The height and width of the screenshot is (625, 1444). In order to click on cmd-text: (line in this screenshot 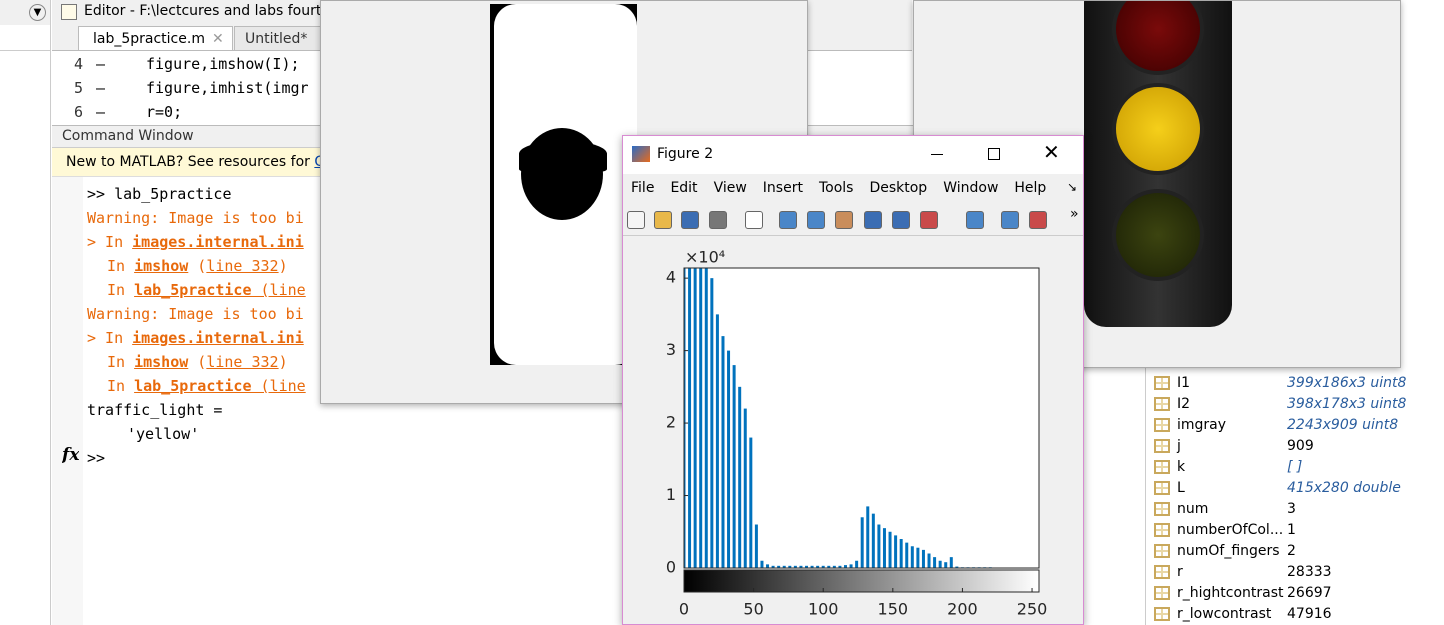, I will do `click(278, 386)`.